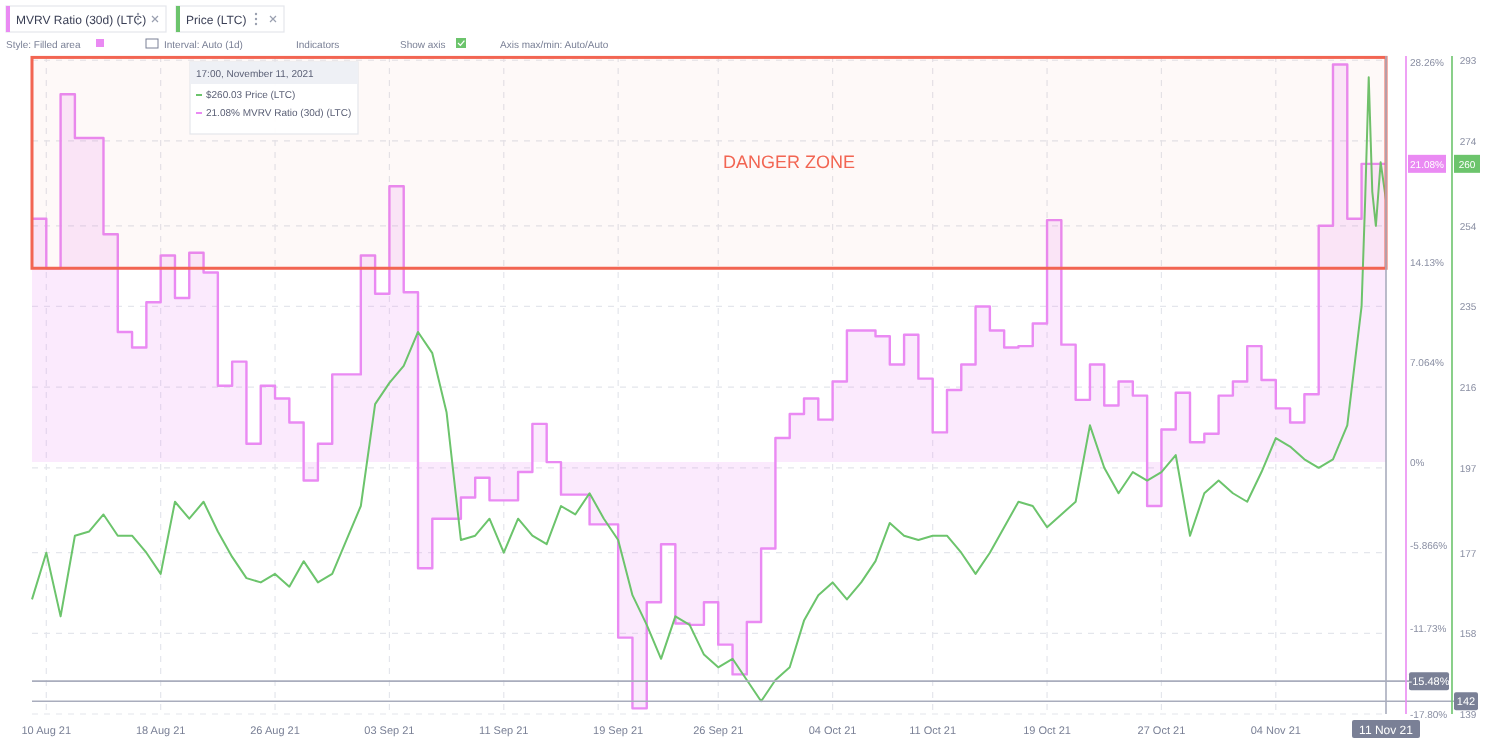 Image resolution: width=1500 pixels, height=750 pixels. I want to click on band-label: DANGER ZONE, so click(789, 161).